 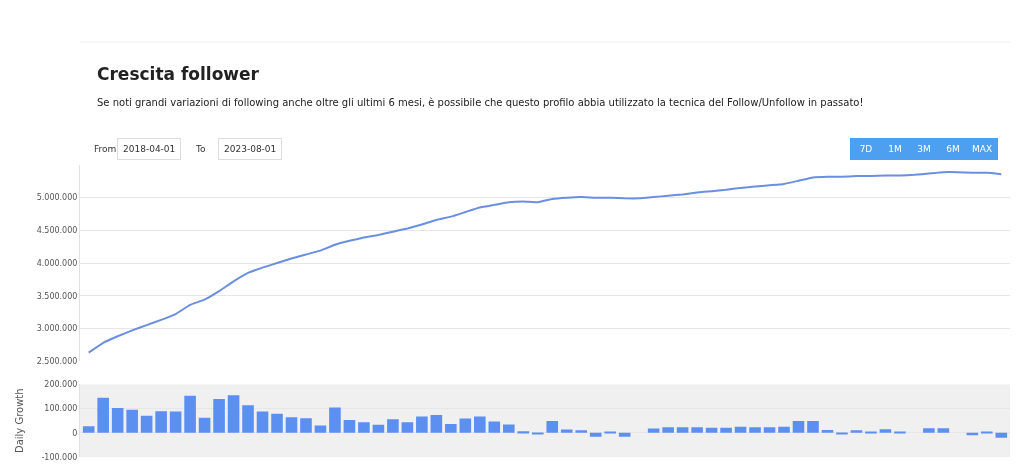 What do you see at coordinates (178, 74) in the screenshot?
I see `chart-title: Crescita follower` at bounding box center [178, 74].